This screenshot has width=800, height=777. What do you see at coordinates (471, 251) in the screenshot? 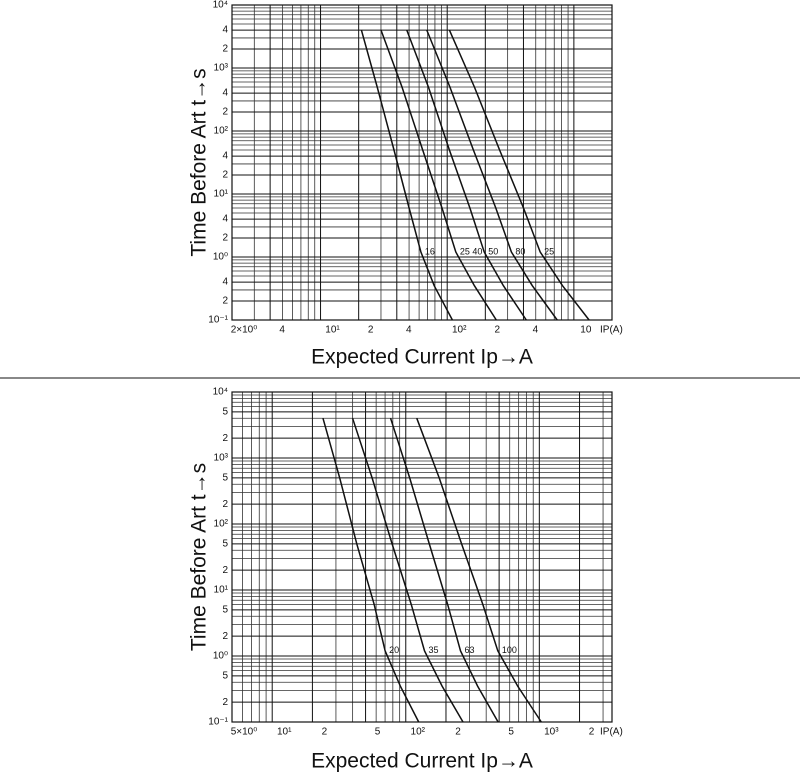
I see `curve-label: 25 40` at bounding box center [471, 251].